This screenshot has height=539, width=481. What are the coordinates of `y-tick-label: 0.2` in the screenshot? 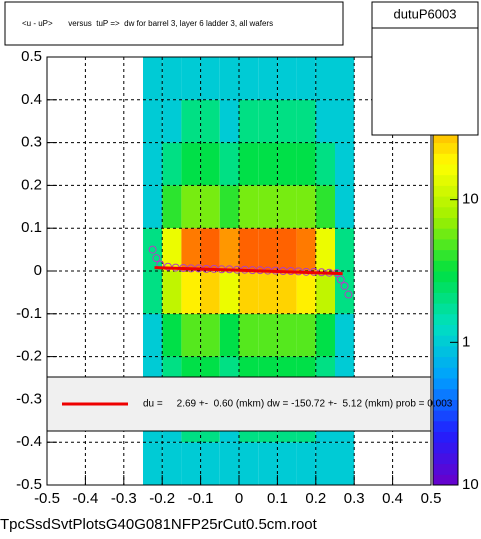 It's located at (31, 184).